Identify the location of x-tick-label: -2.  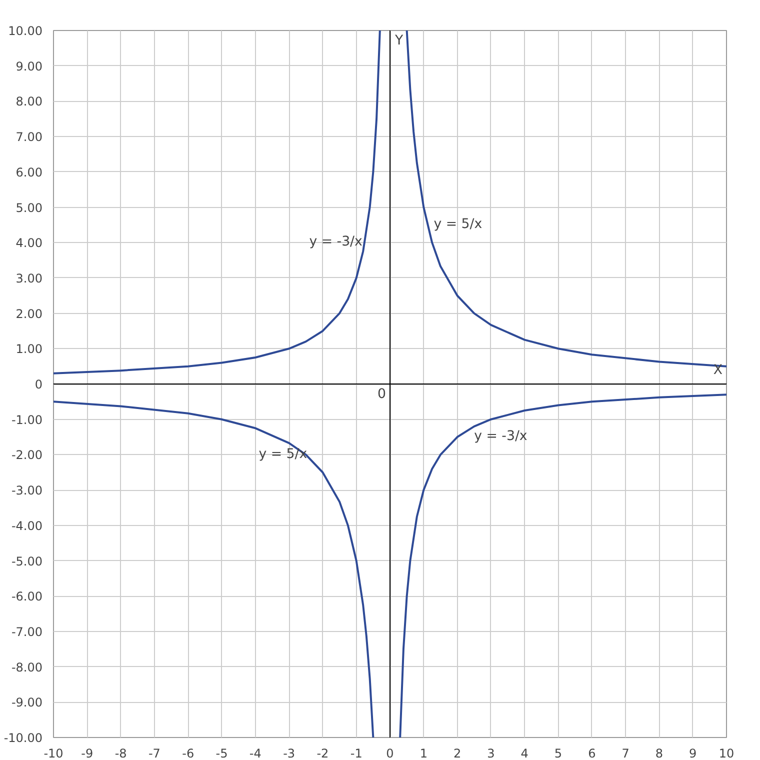
(322, 753).